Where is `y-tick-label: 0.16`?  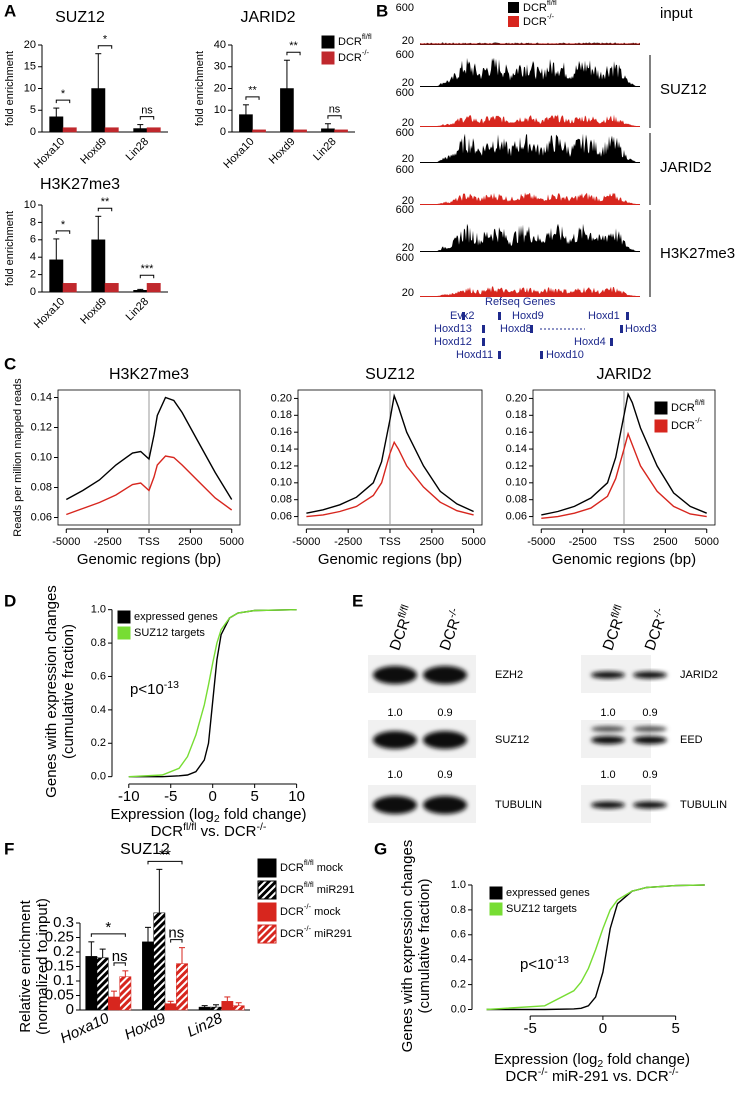
y-tick-label: 0.16 is located at coordinates (516, 432).